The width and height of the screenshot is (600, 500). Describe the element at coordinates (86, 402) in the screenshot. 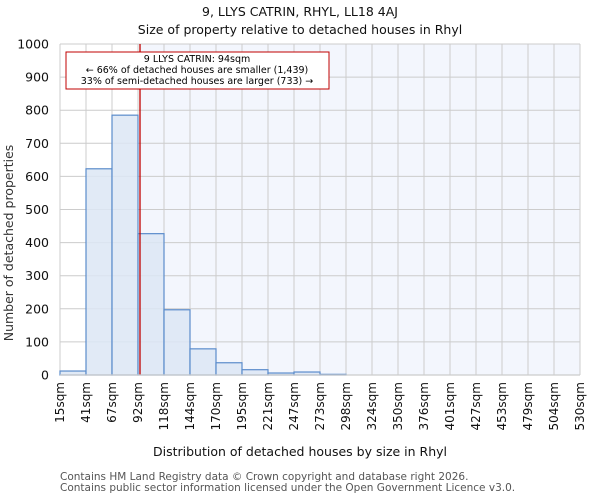

I see `x-tick-label: 41sqm` at that location.